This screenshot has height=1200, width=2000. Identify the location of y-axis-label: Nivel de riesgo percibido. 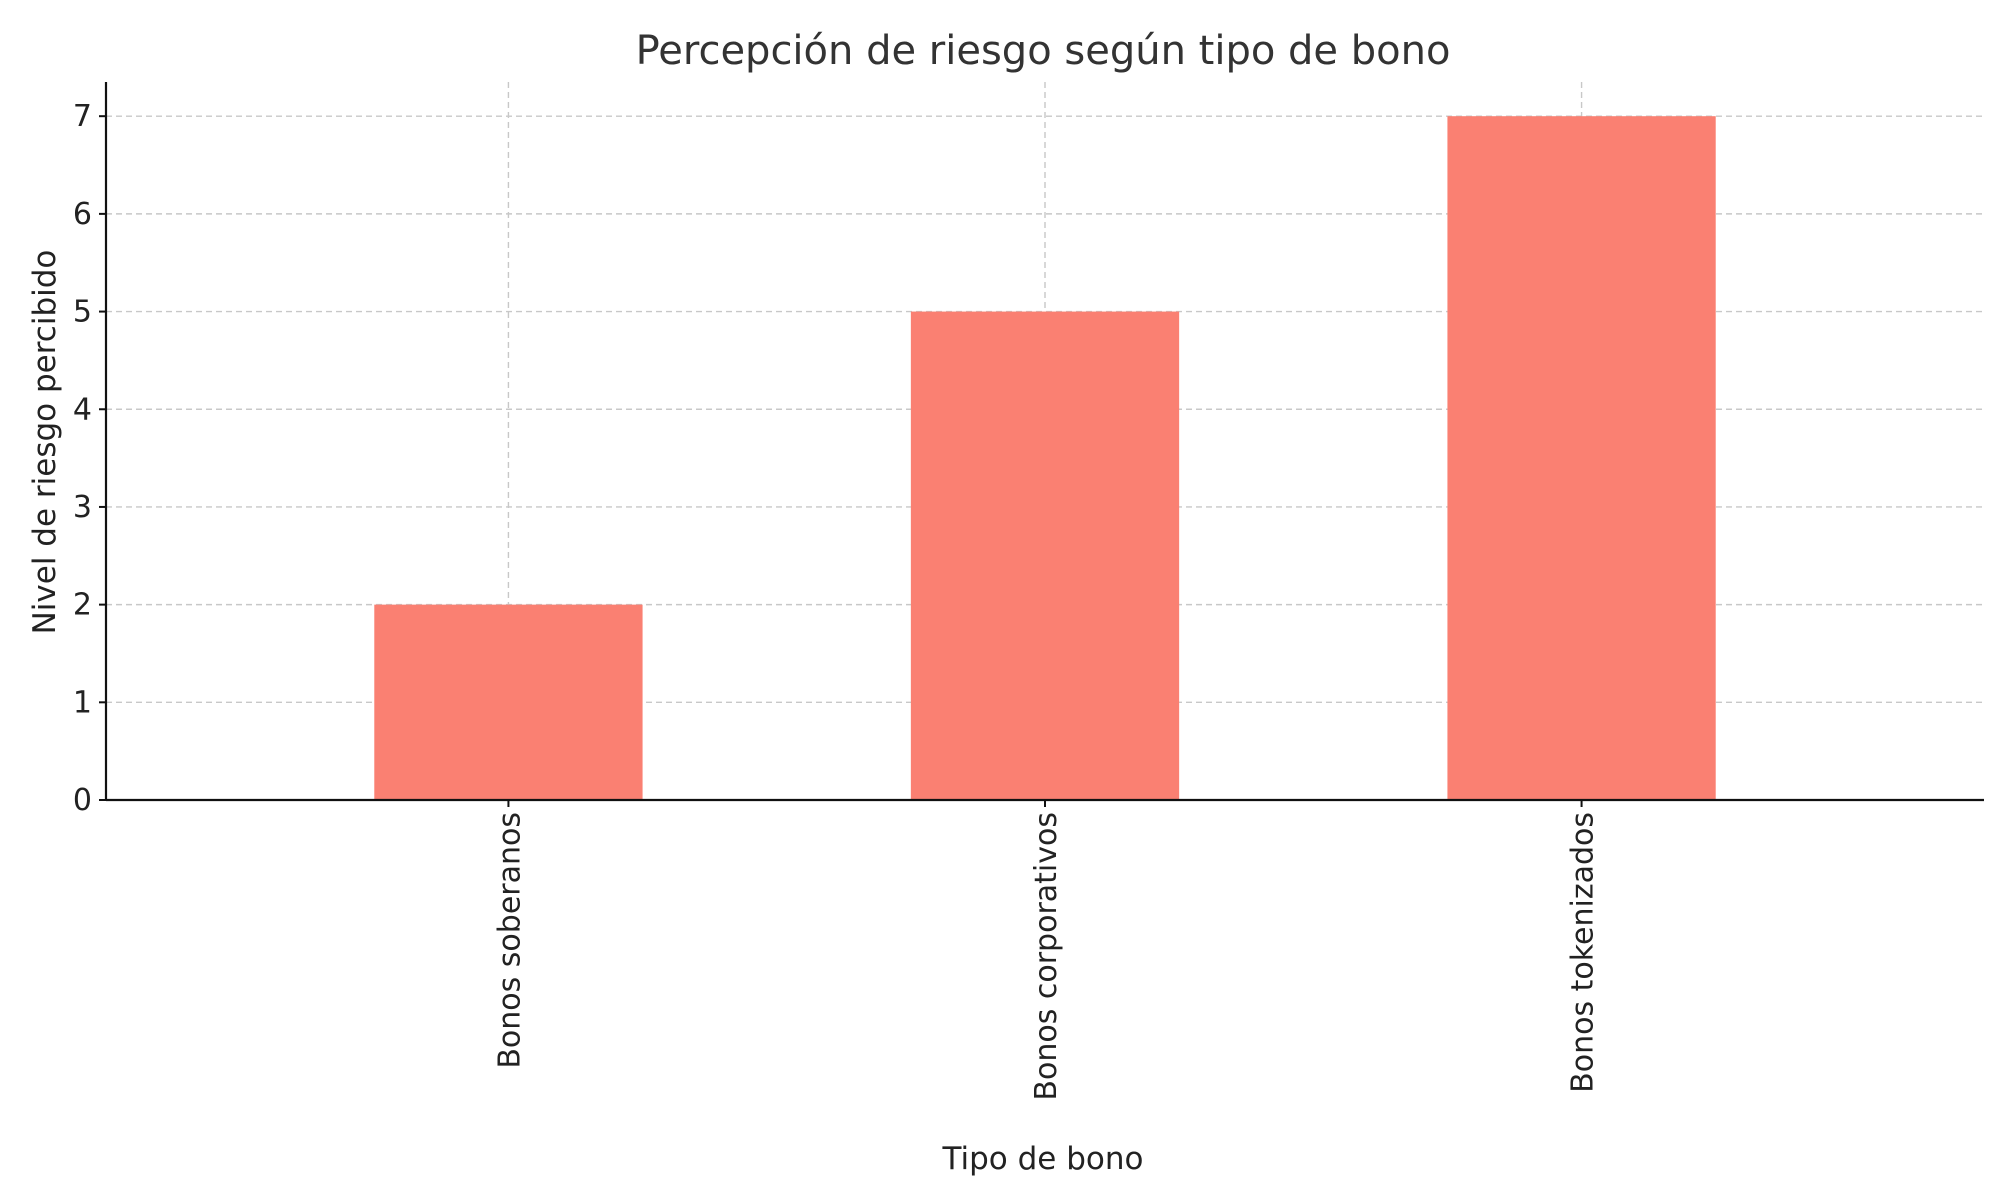
(45, 442).